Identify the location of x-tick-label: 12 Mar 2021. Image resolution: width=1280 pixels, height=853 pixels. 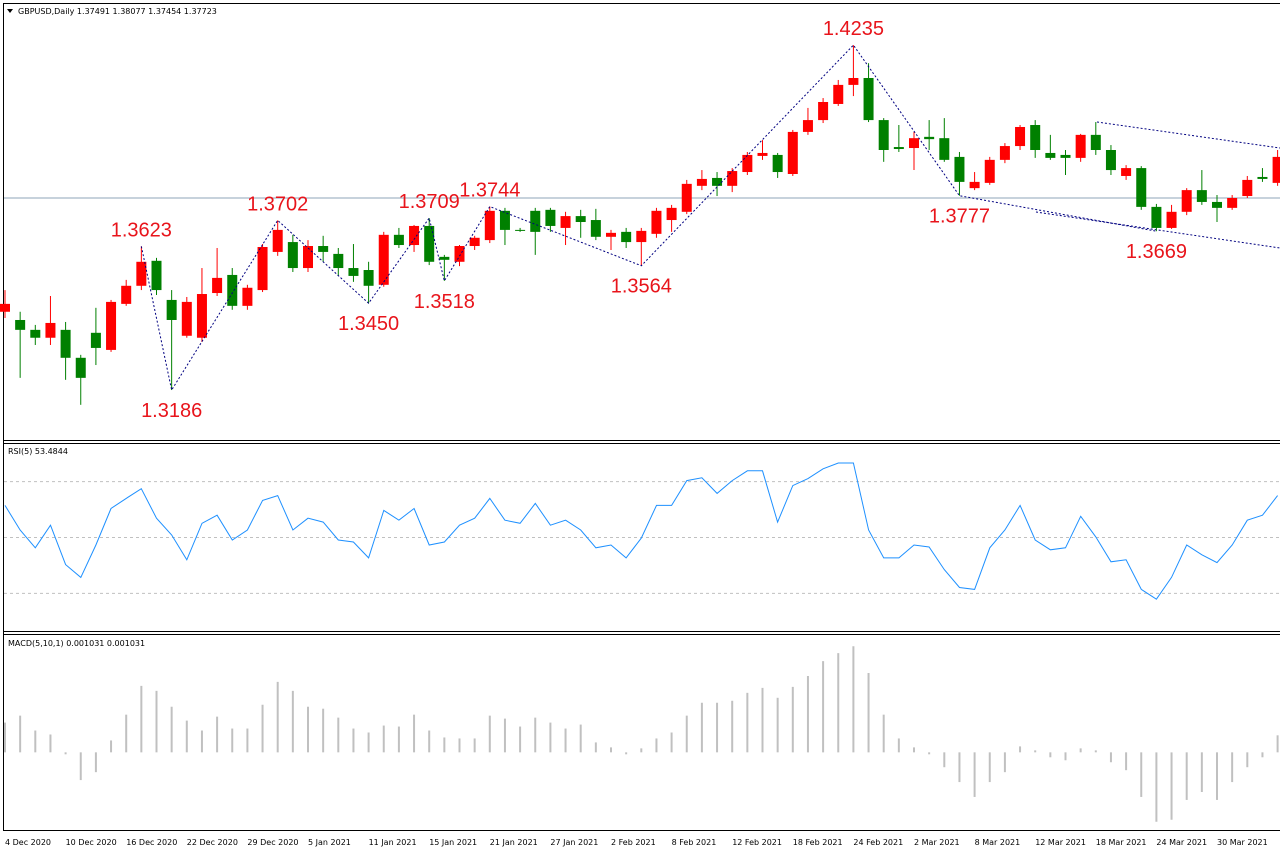
(1060, 842).